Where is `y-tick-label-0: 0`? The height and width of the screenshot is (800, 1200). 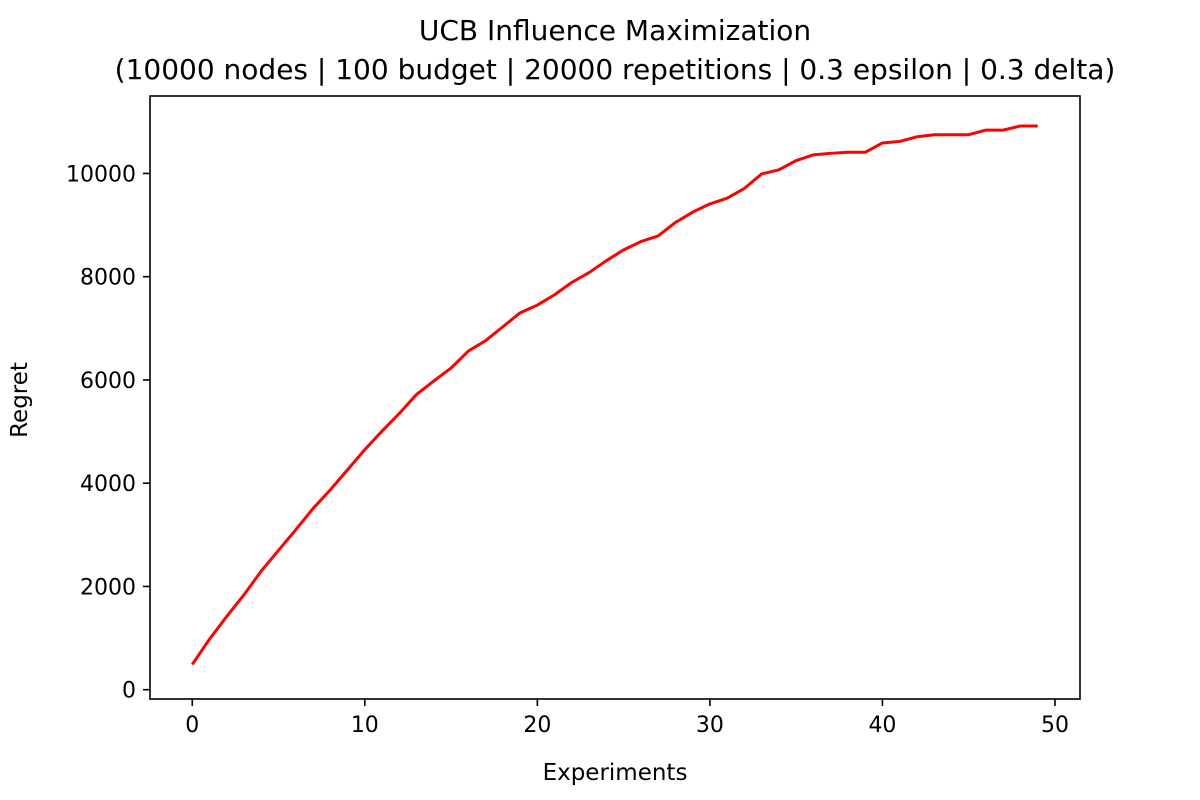 y-tick-label-0: 0 is located at coordinates (129, 691).